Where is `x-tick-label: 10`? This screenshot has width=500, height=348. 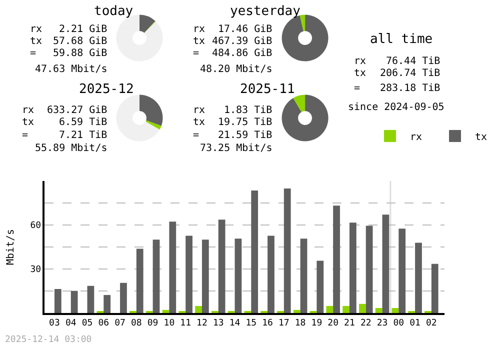 x-tick-label: 10 is located at coordinates (169, 323).